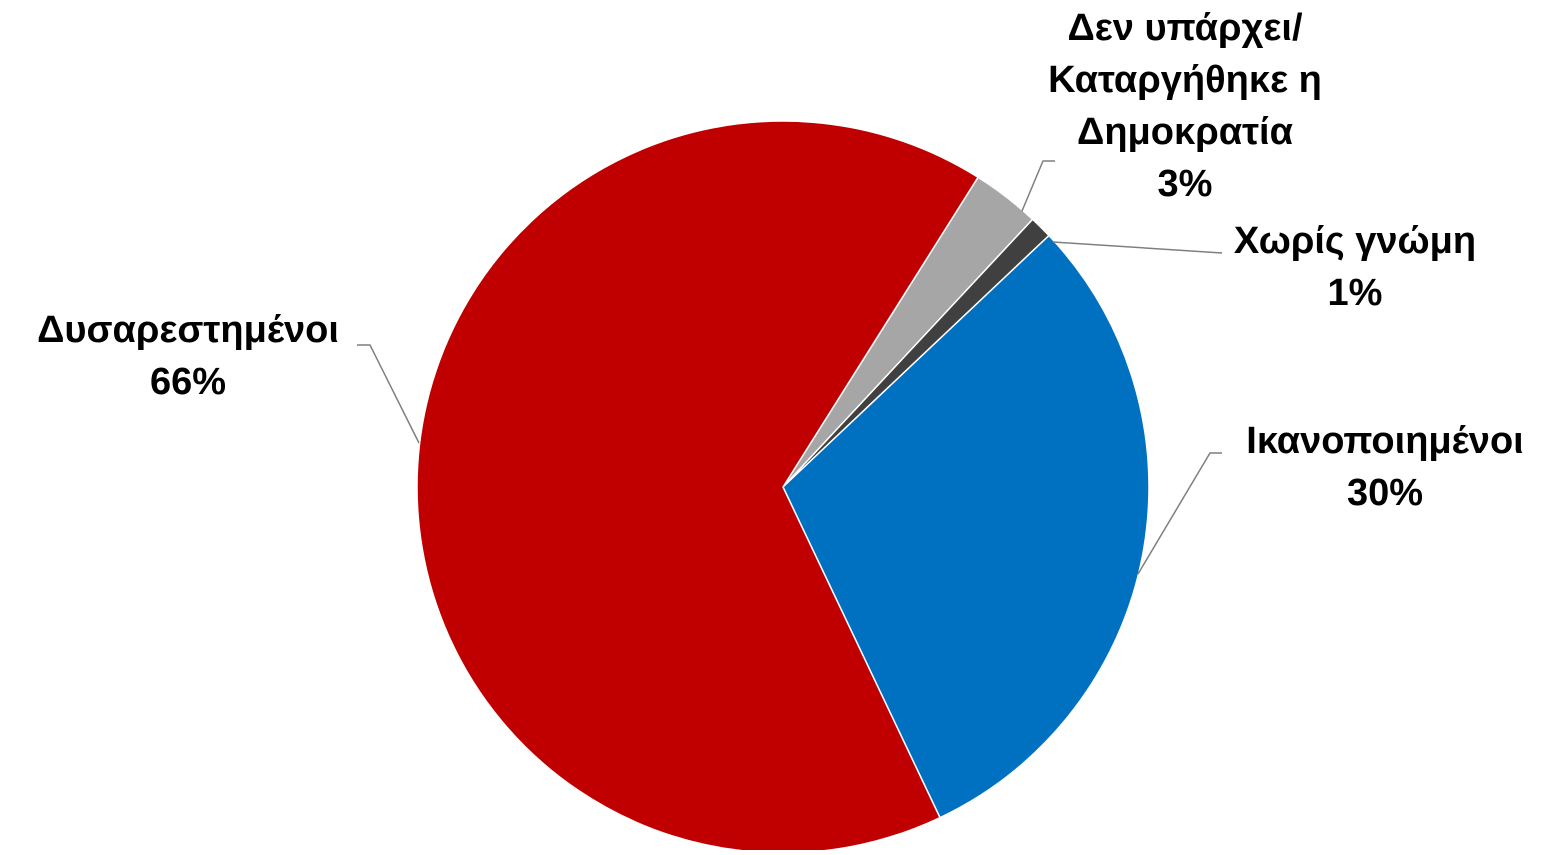 The image size is (1560, 855). What do you see at coordinates (188, 382) in the screenshot?
I see `slice-value-label-3: 66%` at bounding box center [188, 382].